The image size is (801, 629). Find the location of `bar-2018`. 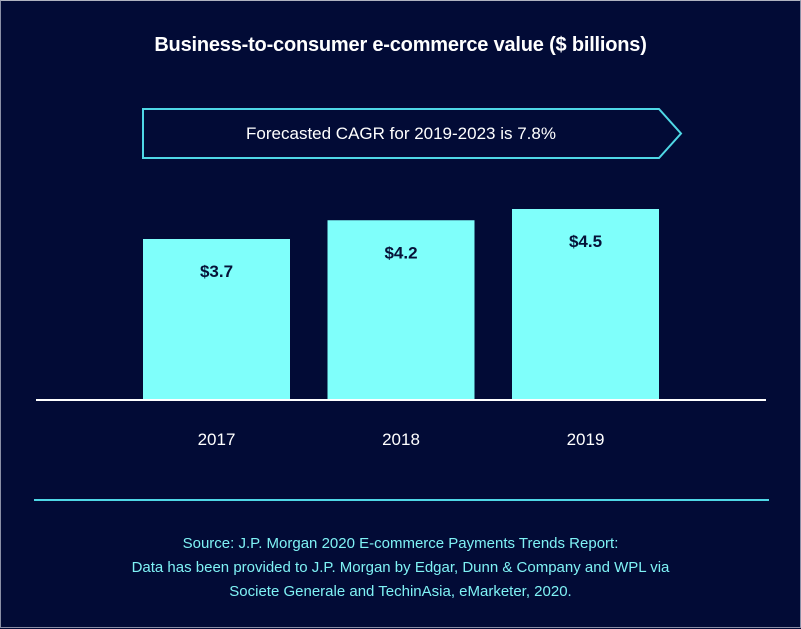

bar-2018 is located at coordinates (401, 309).